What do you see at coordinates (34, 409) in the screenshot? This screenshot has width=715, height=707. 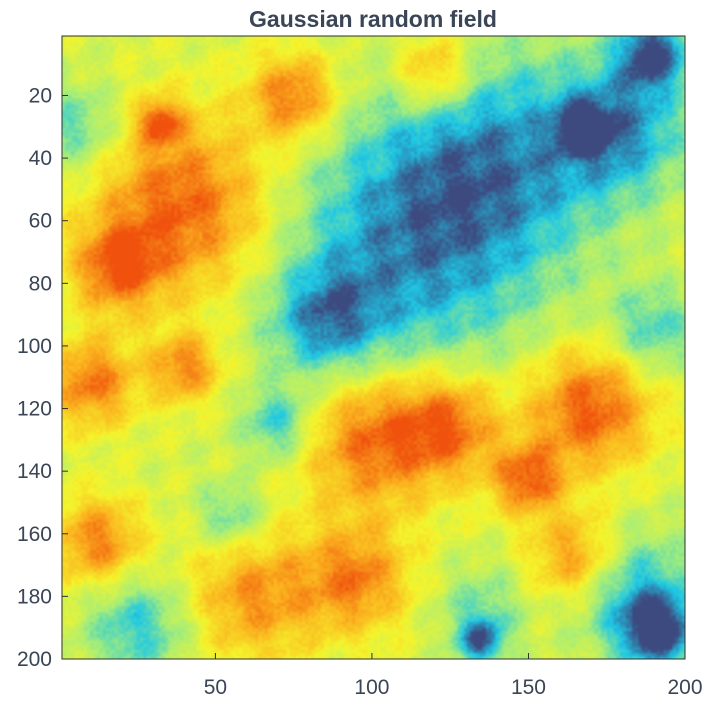 I see `y-tick-label: 120` at bounding box center [34, 409].